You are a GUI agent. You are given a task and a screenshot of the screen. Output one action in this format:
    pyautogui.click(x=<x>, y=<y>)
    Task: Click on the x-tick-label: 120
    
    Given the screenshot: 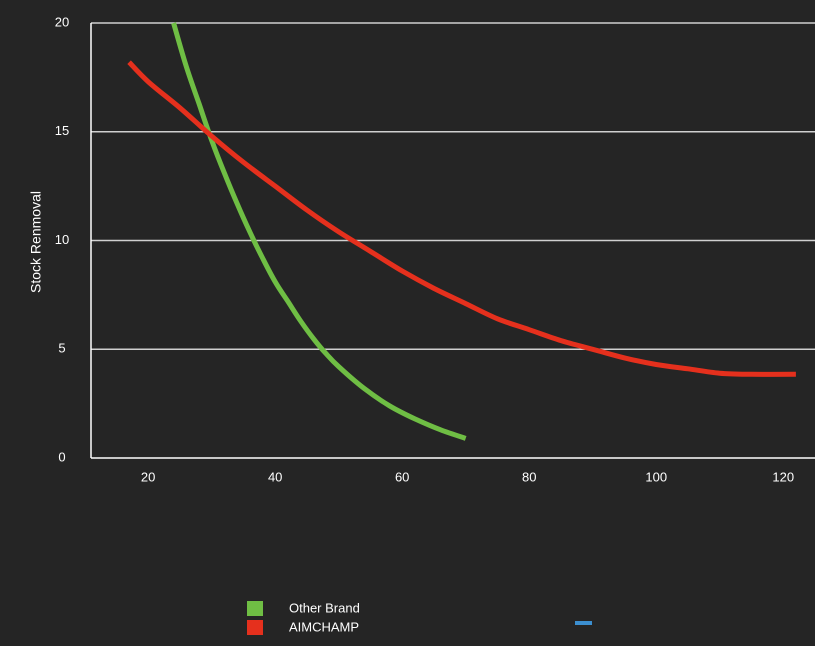 What is the action you would take?
    pyautogui.click(x=783, y=476)
    